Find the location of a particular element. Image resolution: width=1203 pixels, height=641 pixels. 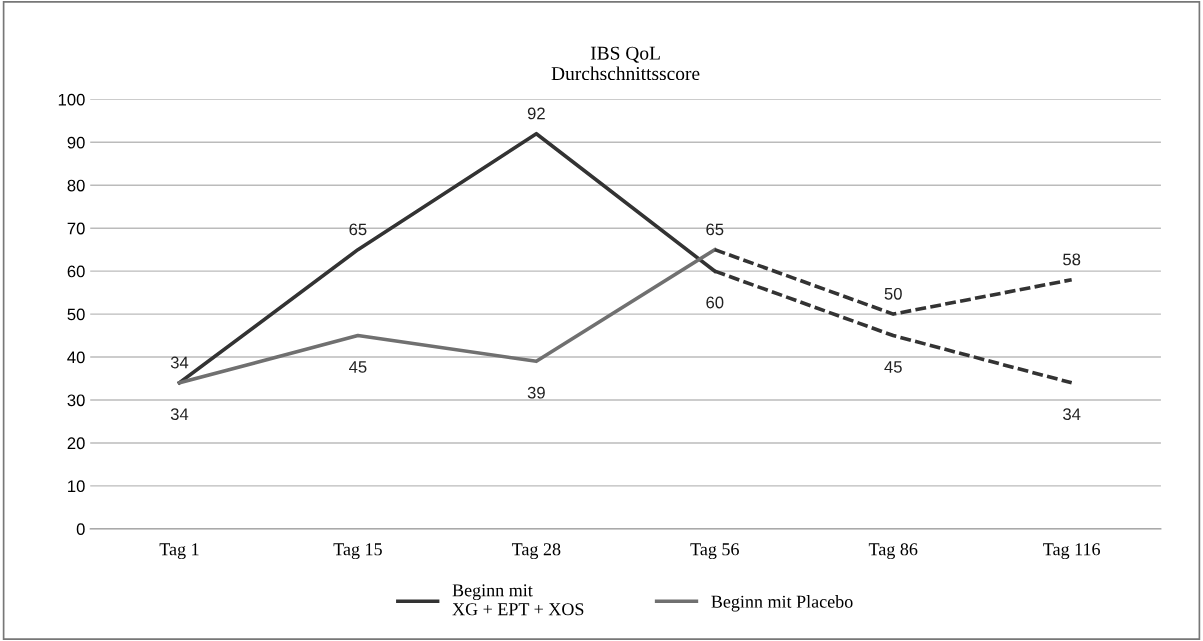

y-tick-label: 80 is located at coordinates (76, 185).